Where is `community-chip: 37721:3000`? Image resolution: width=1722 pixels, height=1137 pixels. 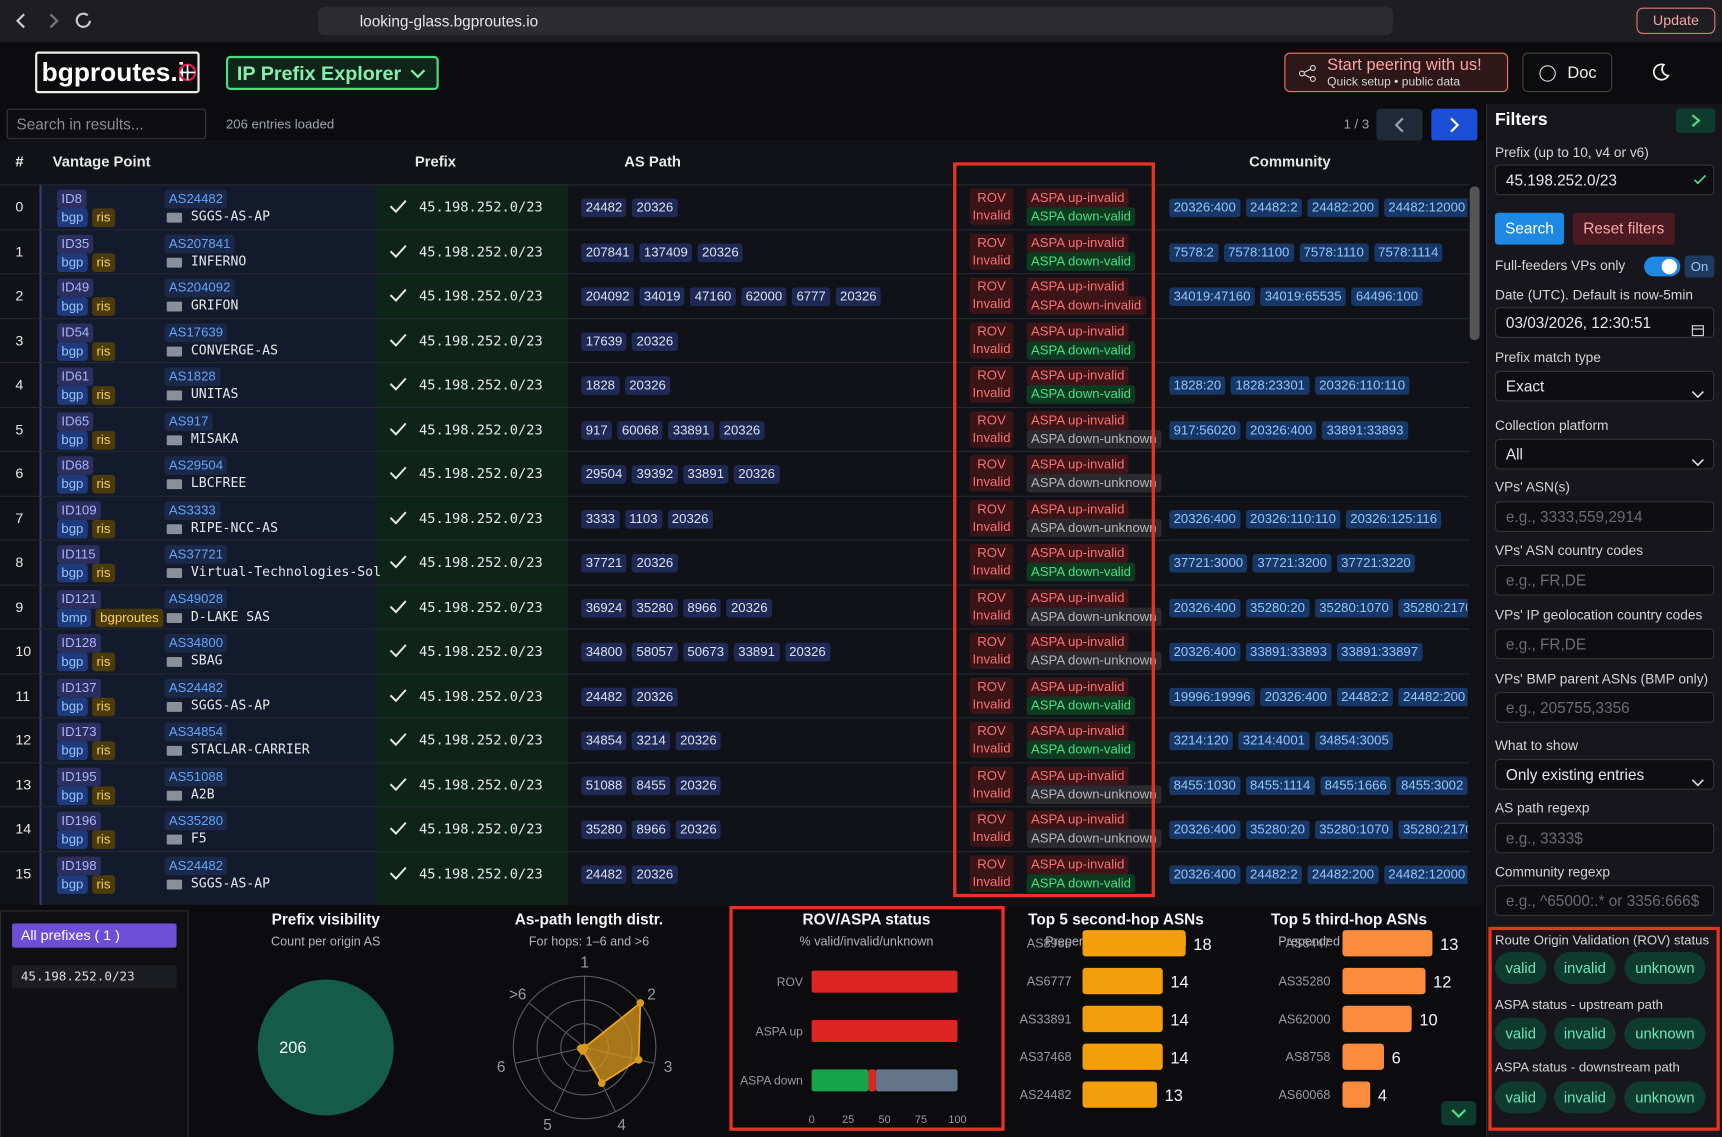 community-chip: 37721:3000 is located at coordinates (1208, 563).